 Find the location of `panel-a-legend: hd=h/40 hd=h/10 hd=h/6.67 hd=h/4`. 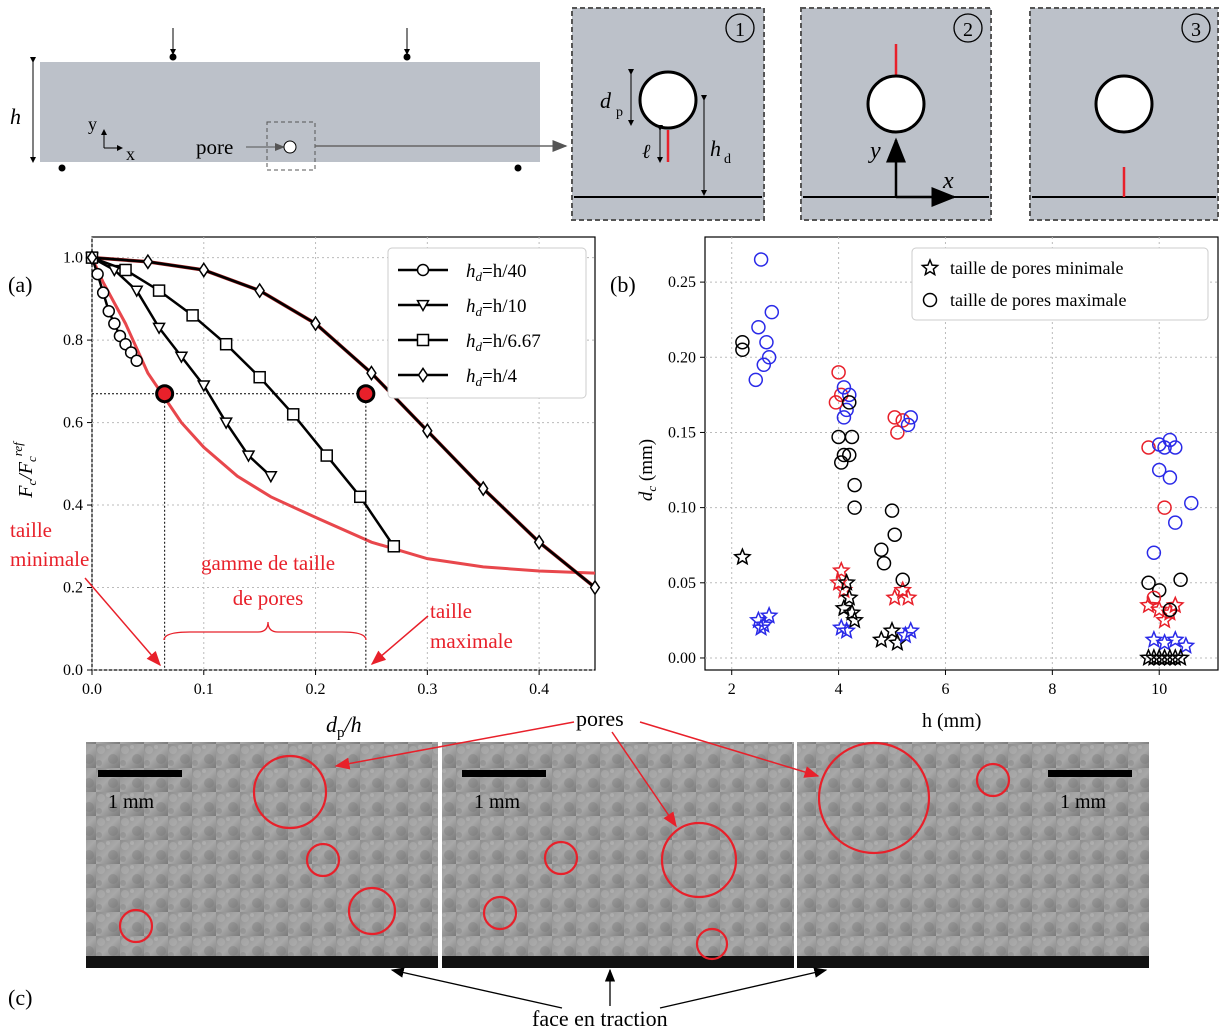

panel-a-legend: hd=h/40 hd=h/10 hd=h/6.67 hd=h/4 is located at coordinates (487, 323).